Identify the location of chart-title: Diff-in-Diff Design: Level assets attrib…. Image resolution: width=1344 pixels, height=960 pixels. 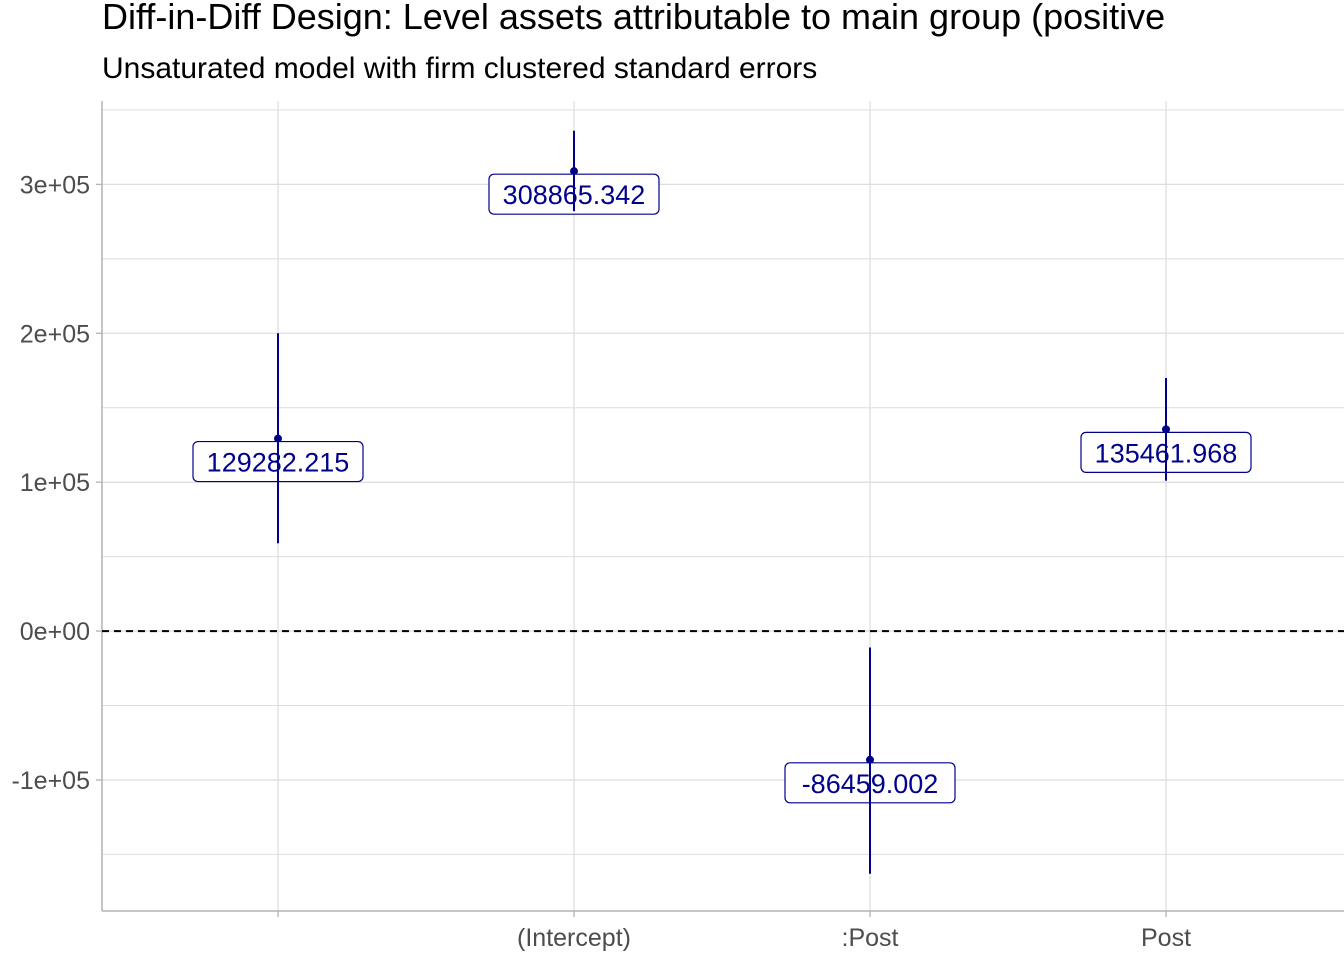
(634, 18).